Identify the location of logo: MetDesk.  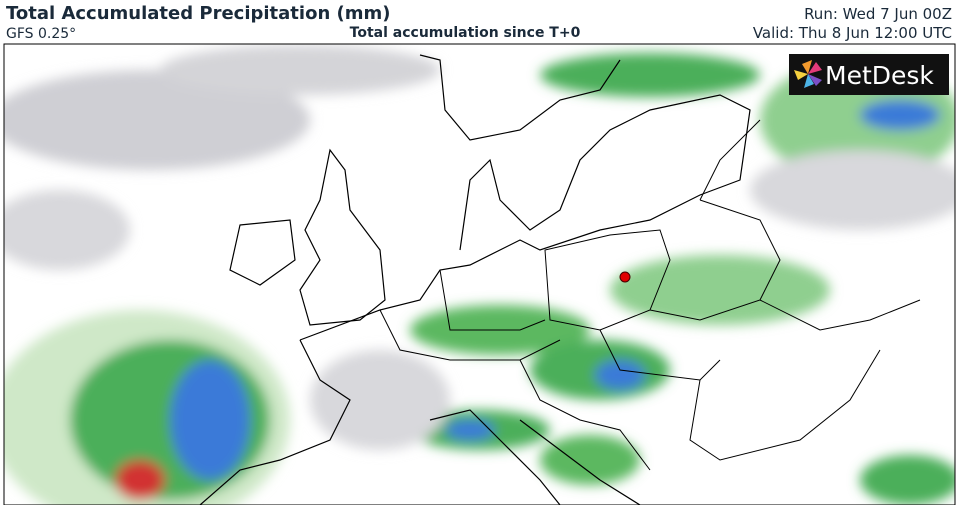
(869, 74).